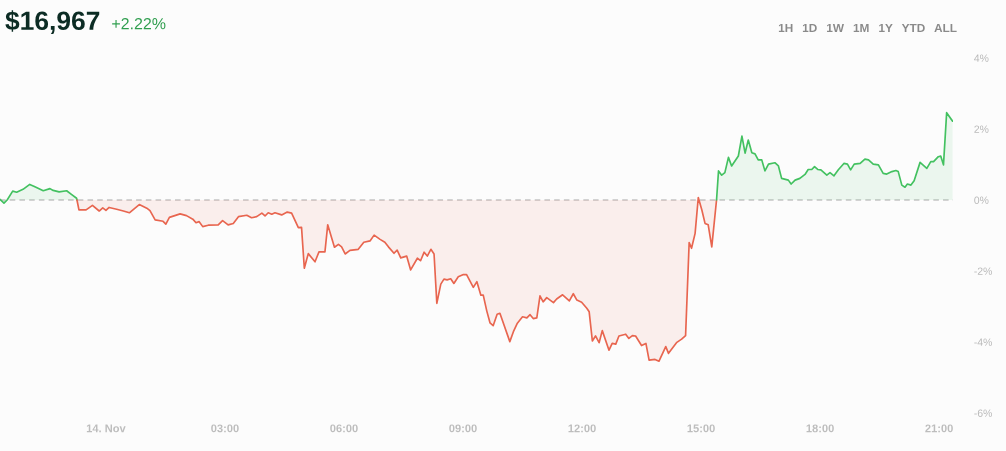 The image size is (1006, 451). Describe the element at coordinates (945, 28) in the screenshot. I see `text: ALL` at that location.